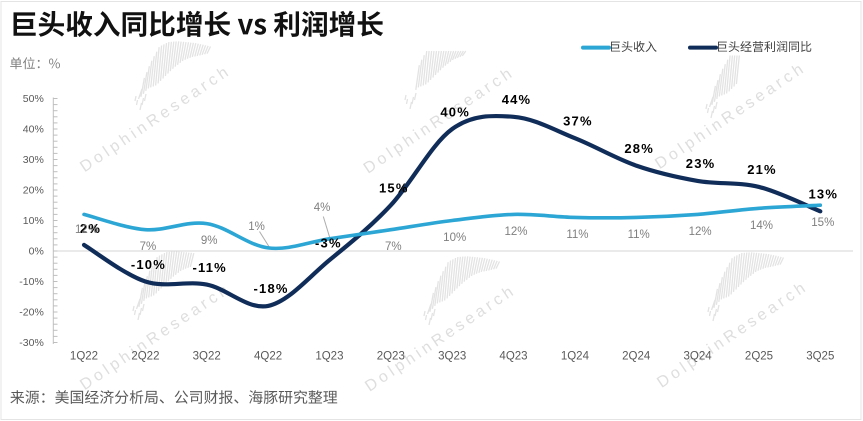 The height and width of the screenshot is (421, 863). What do you see at coordinates (759, 357) in the screenshot?
I see `svg-text: 2Q25` at bounding box center [759, 357].